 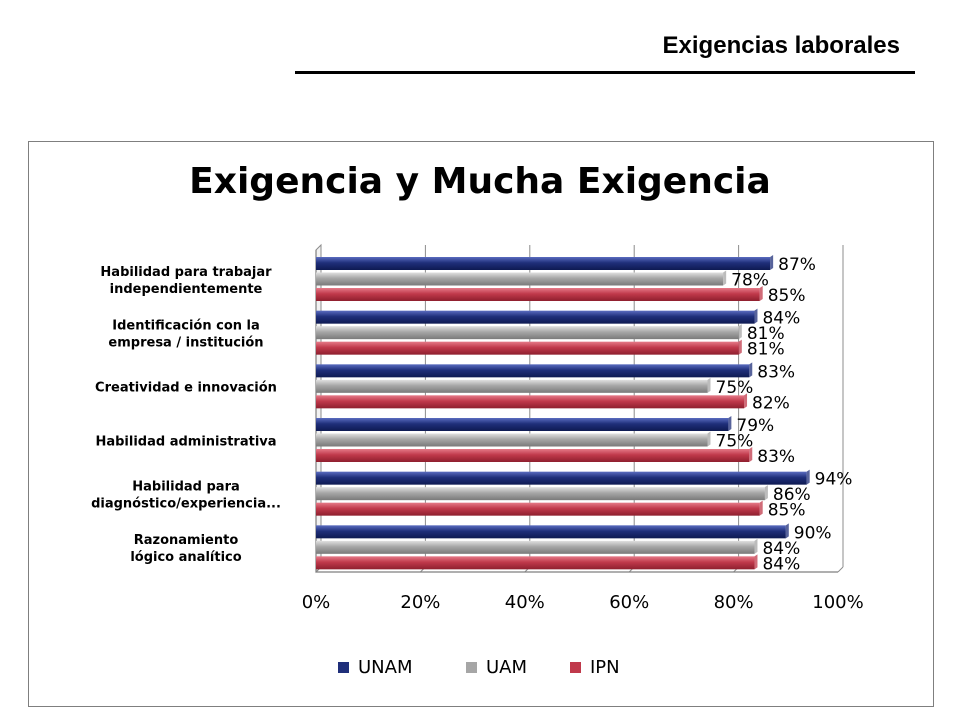 What do you see at coordinates (185, 441) in the screenshot?
I see `category-label: Habilidad administrativa` at bounding box center [185, 441].